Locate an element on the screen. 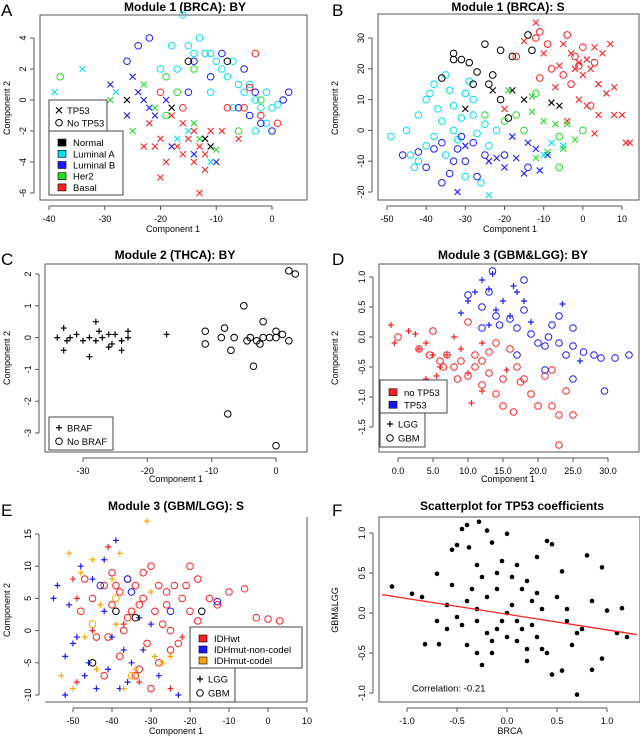  chart-title: Module 1 (BRCA): BY is located at coordinates (185, 7).